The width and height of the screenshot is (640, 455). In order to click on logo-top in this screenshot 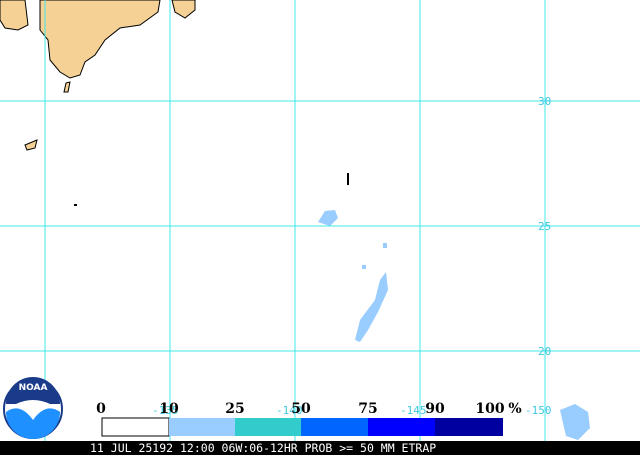, I will do `click(33, 390)`.